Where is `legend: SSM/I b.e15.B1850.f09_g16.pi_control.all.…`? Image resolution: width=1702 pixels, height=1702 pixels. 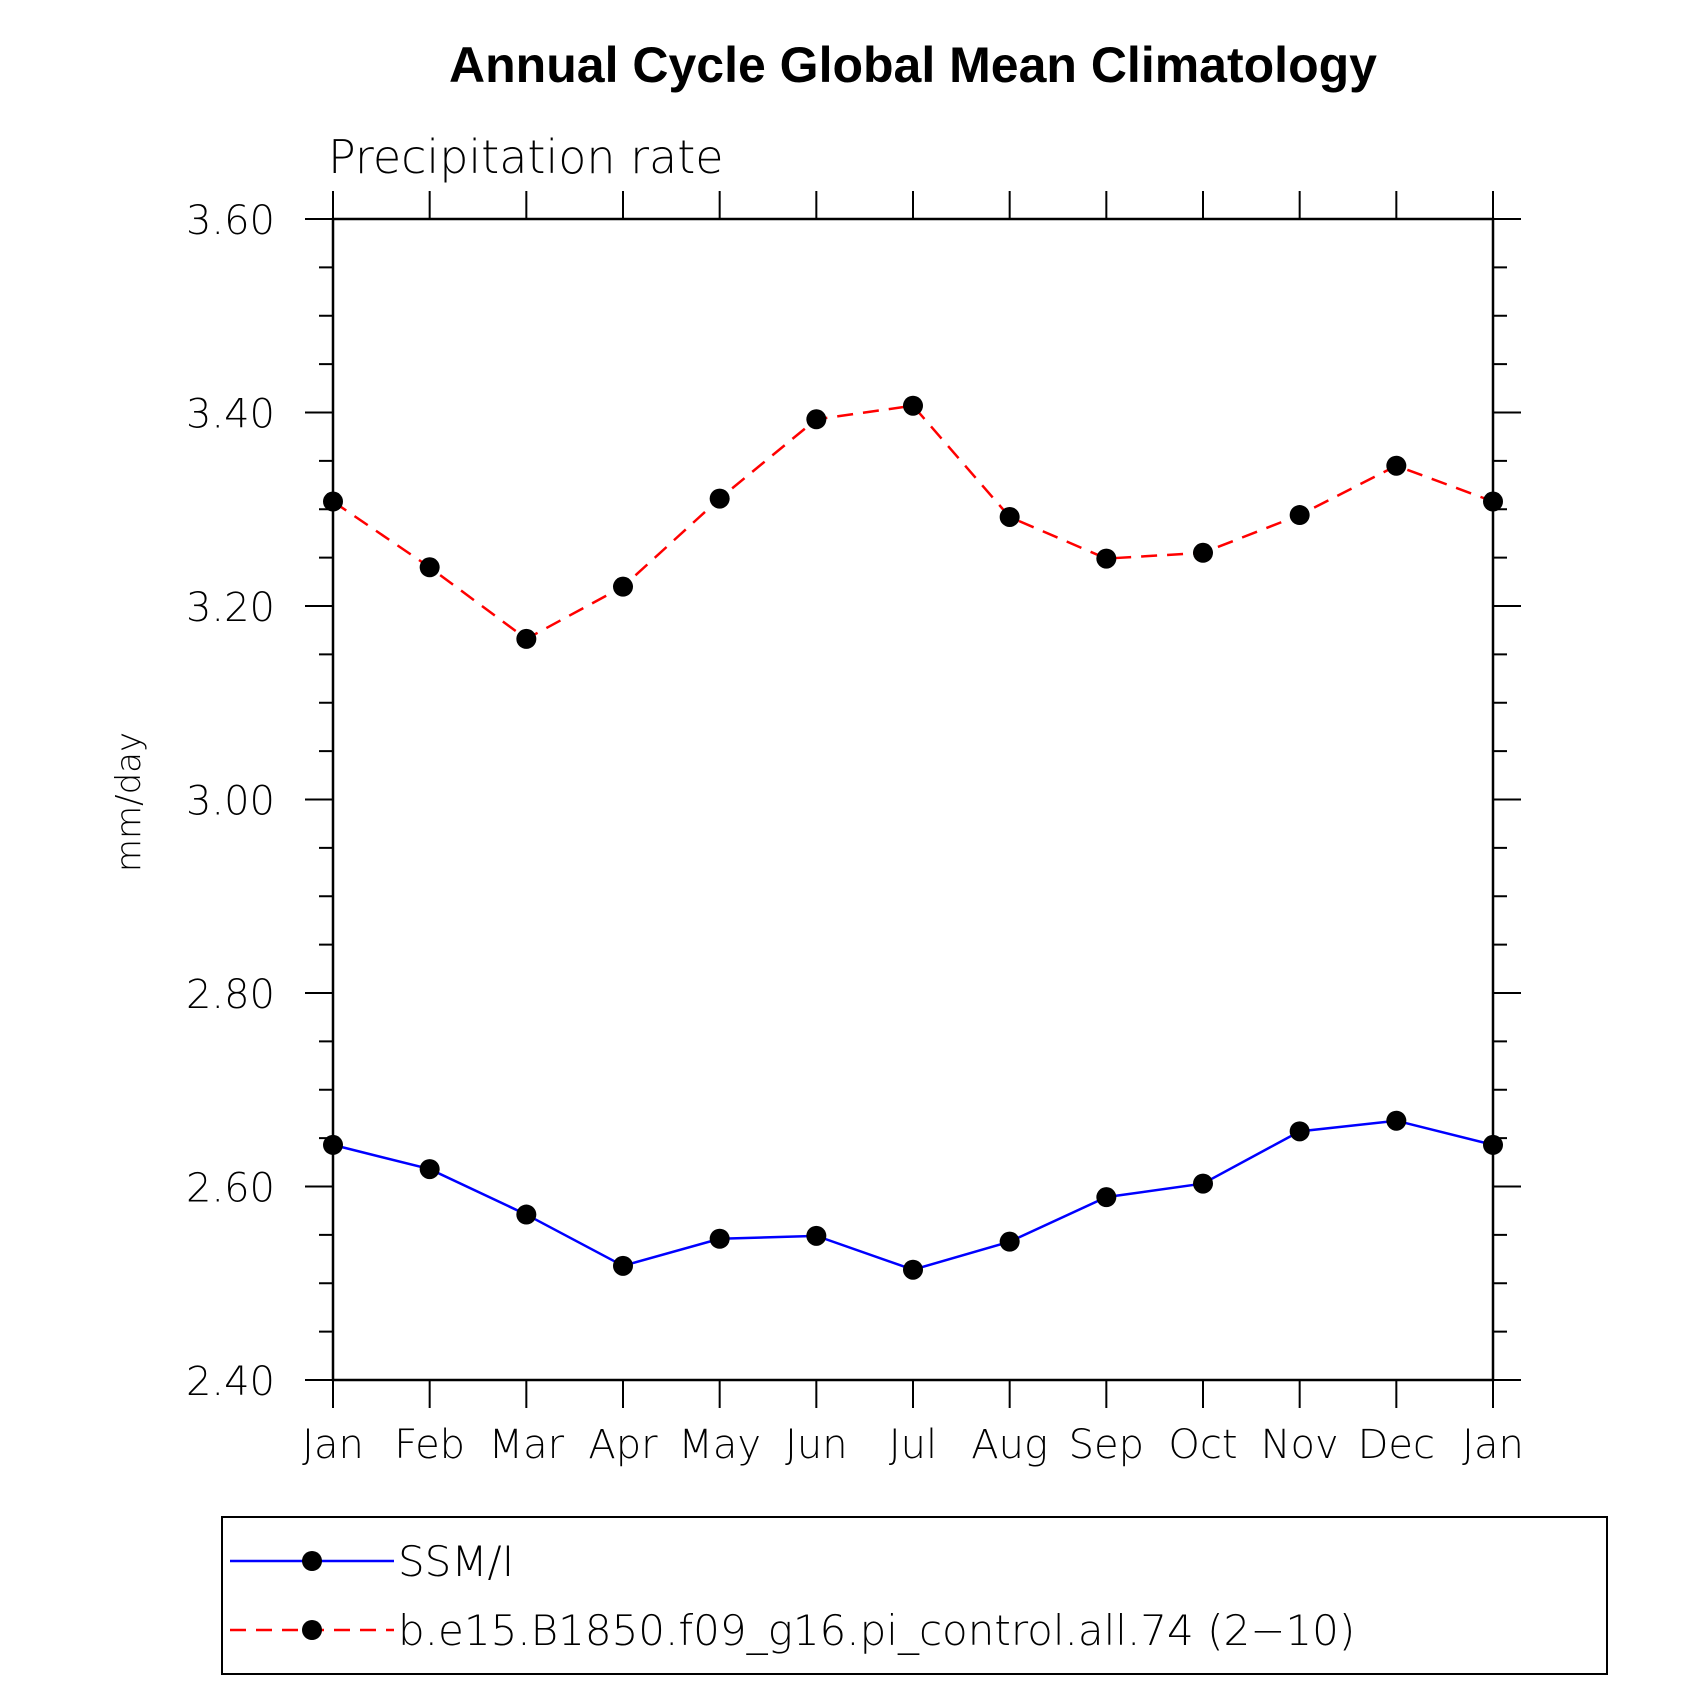 legend: SSM/I b.e15.B1850.f09_g16.pi_control.all.… is located at coordinates (914, 1595).